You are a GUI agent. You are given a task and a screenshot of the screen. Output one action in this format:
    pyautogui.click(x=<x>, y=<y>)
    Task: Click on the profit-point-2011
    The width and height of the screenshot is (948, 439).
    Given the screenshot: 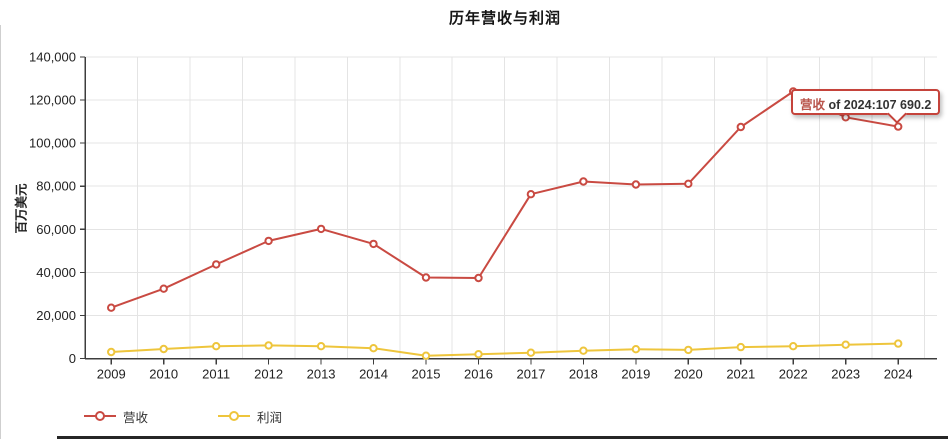 What is the action you would take?
    pyautogui.click(x=216, y=346)
    